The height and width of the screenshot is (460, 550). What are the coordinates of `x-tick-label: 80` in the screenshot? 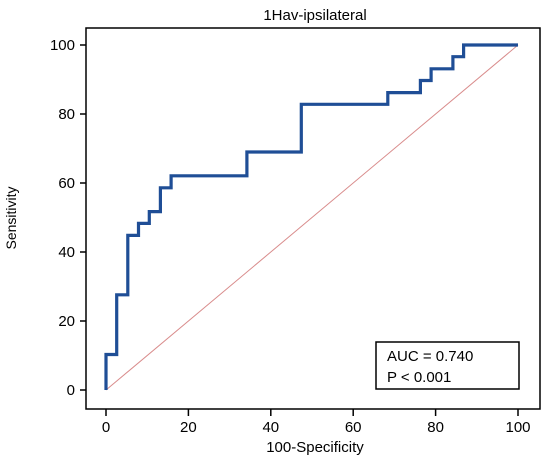 It's located at (435, 427).